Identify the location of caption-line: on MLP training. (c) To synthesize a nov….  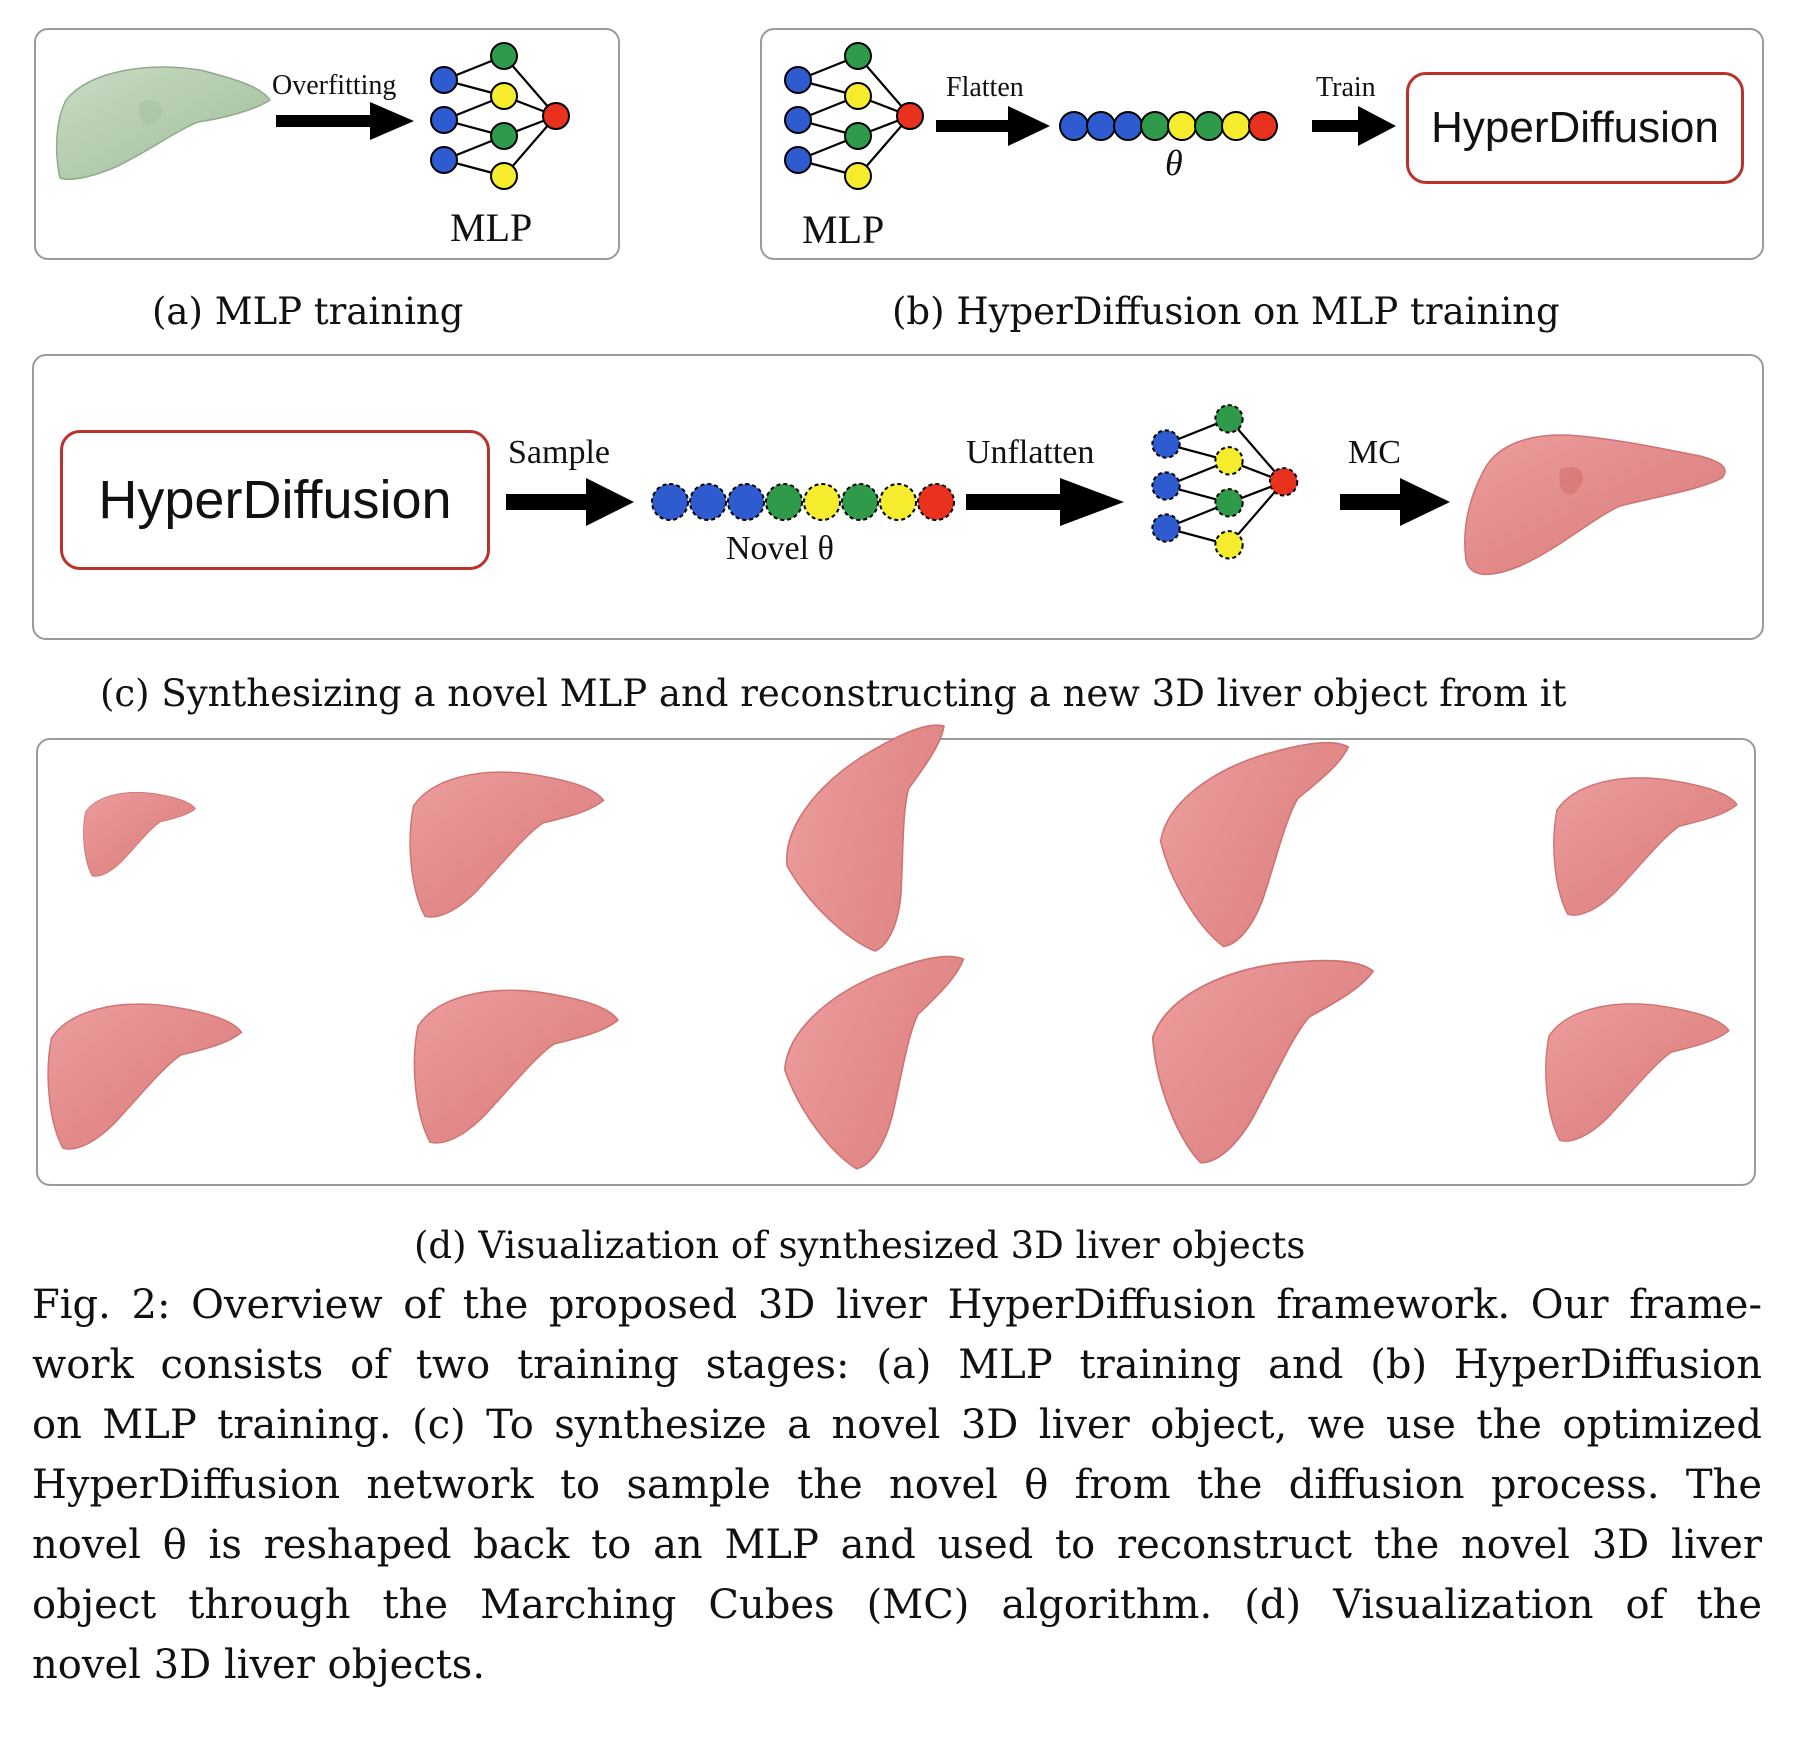
(897, 1425).